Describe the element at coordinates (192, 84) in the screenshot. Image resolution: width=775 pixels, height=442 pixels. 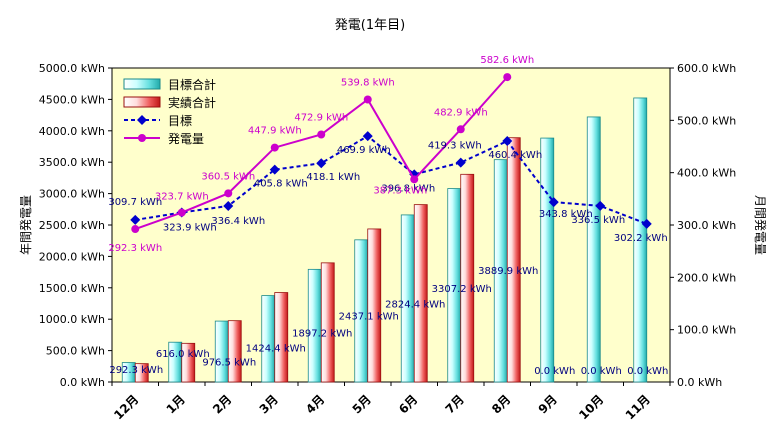
I see `legend-label: 目標合計` at that location.